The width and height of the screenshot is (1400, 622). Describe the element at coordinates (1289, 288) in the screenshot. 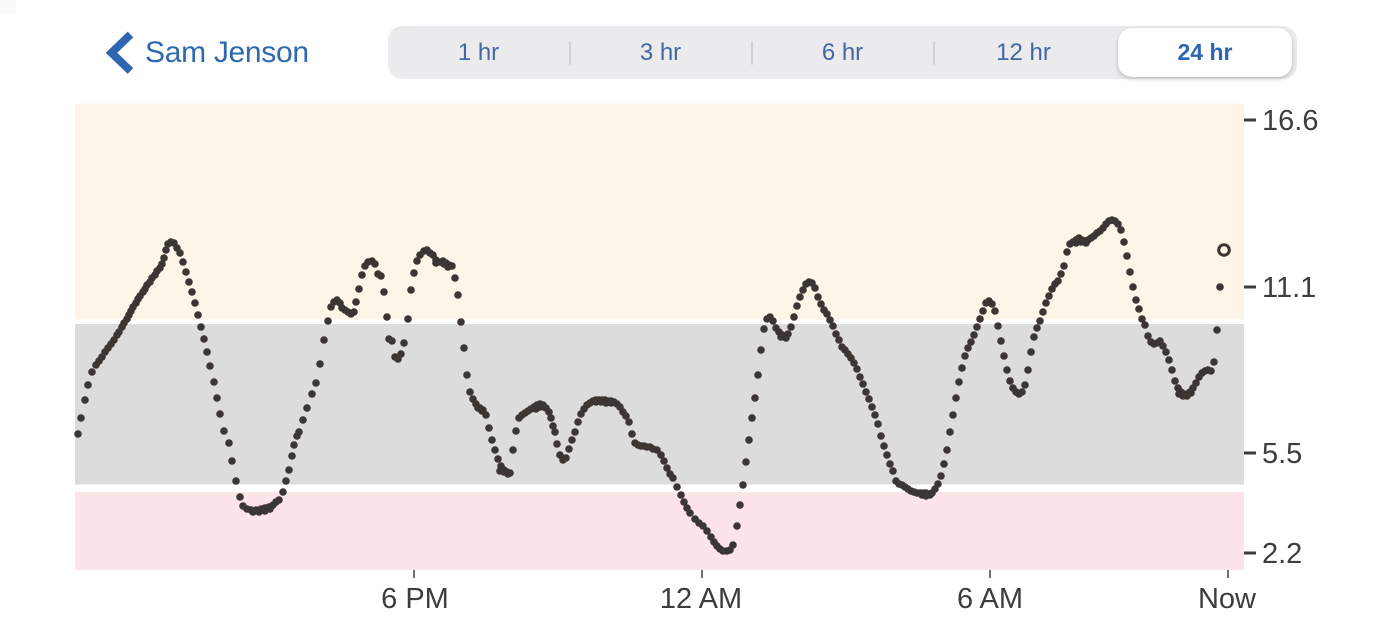

I see `svg-text: 11.1` at that location.